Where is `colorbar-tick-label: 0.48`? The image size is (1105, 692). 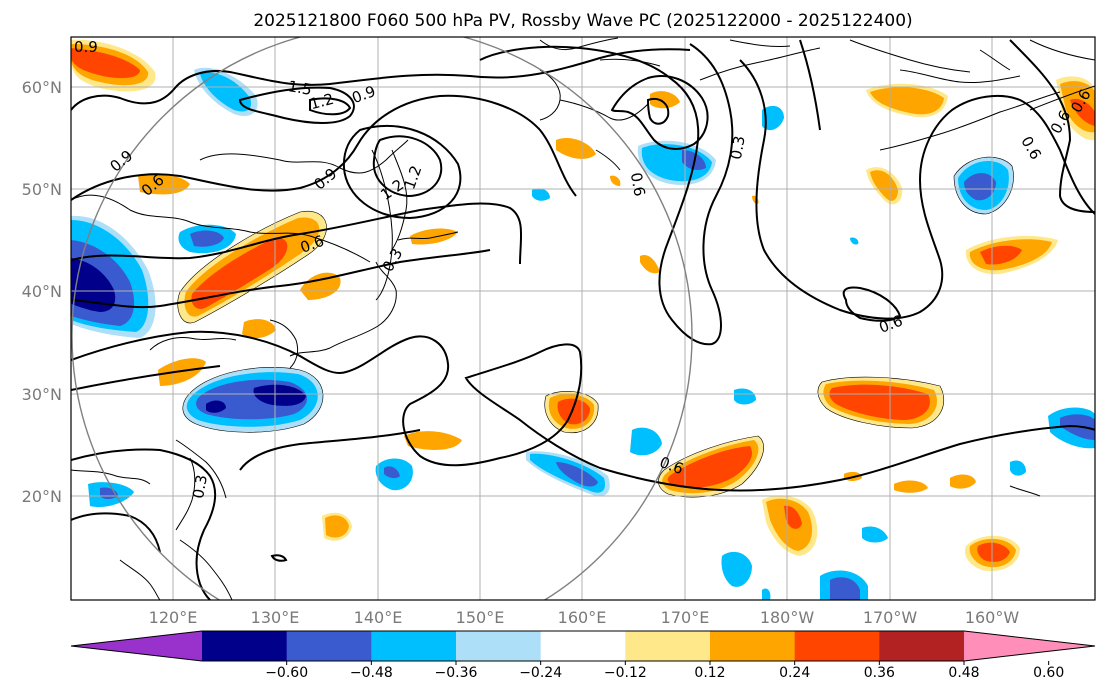 colorbar-tick-label: 0.48 is located at coordinates (963, 673).